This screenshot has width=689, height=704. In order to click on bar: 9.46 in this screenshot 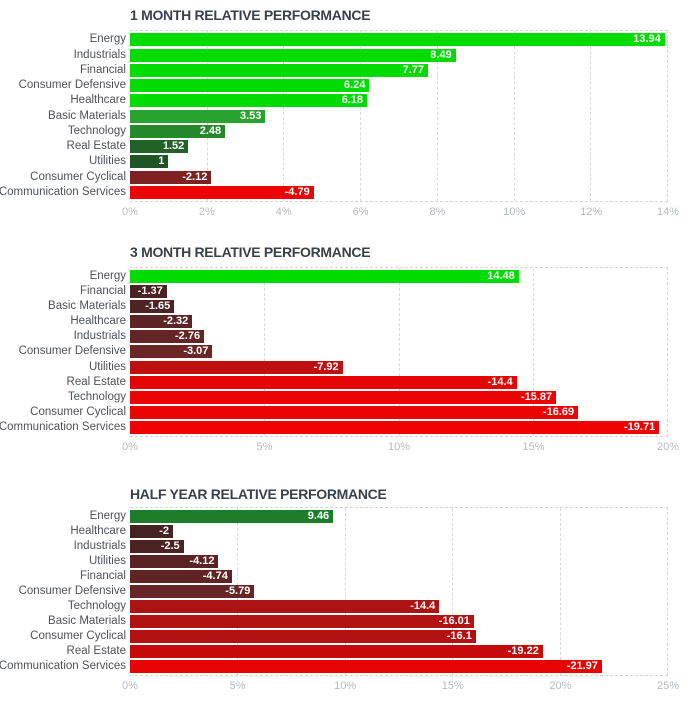, I will do `click(232, 516)`.